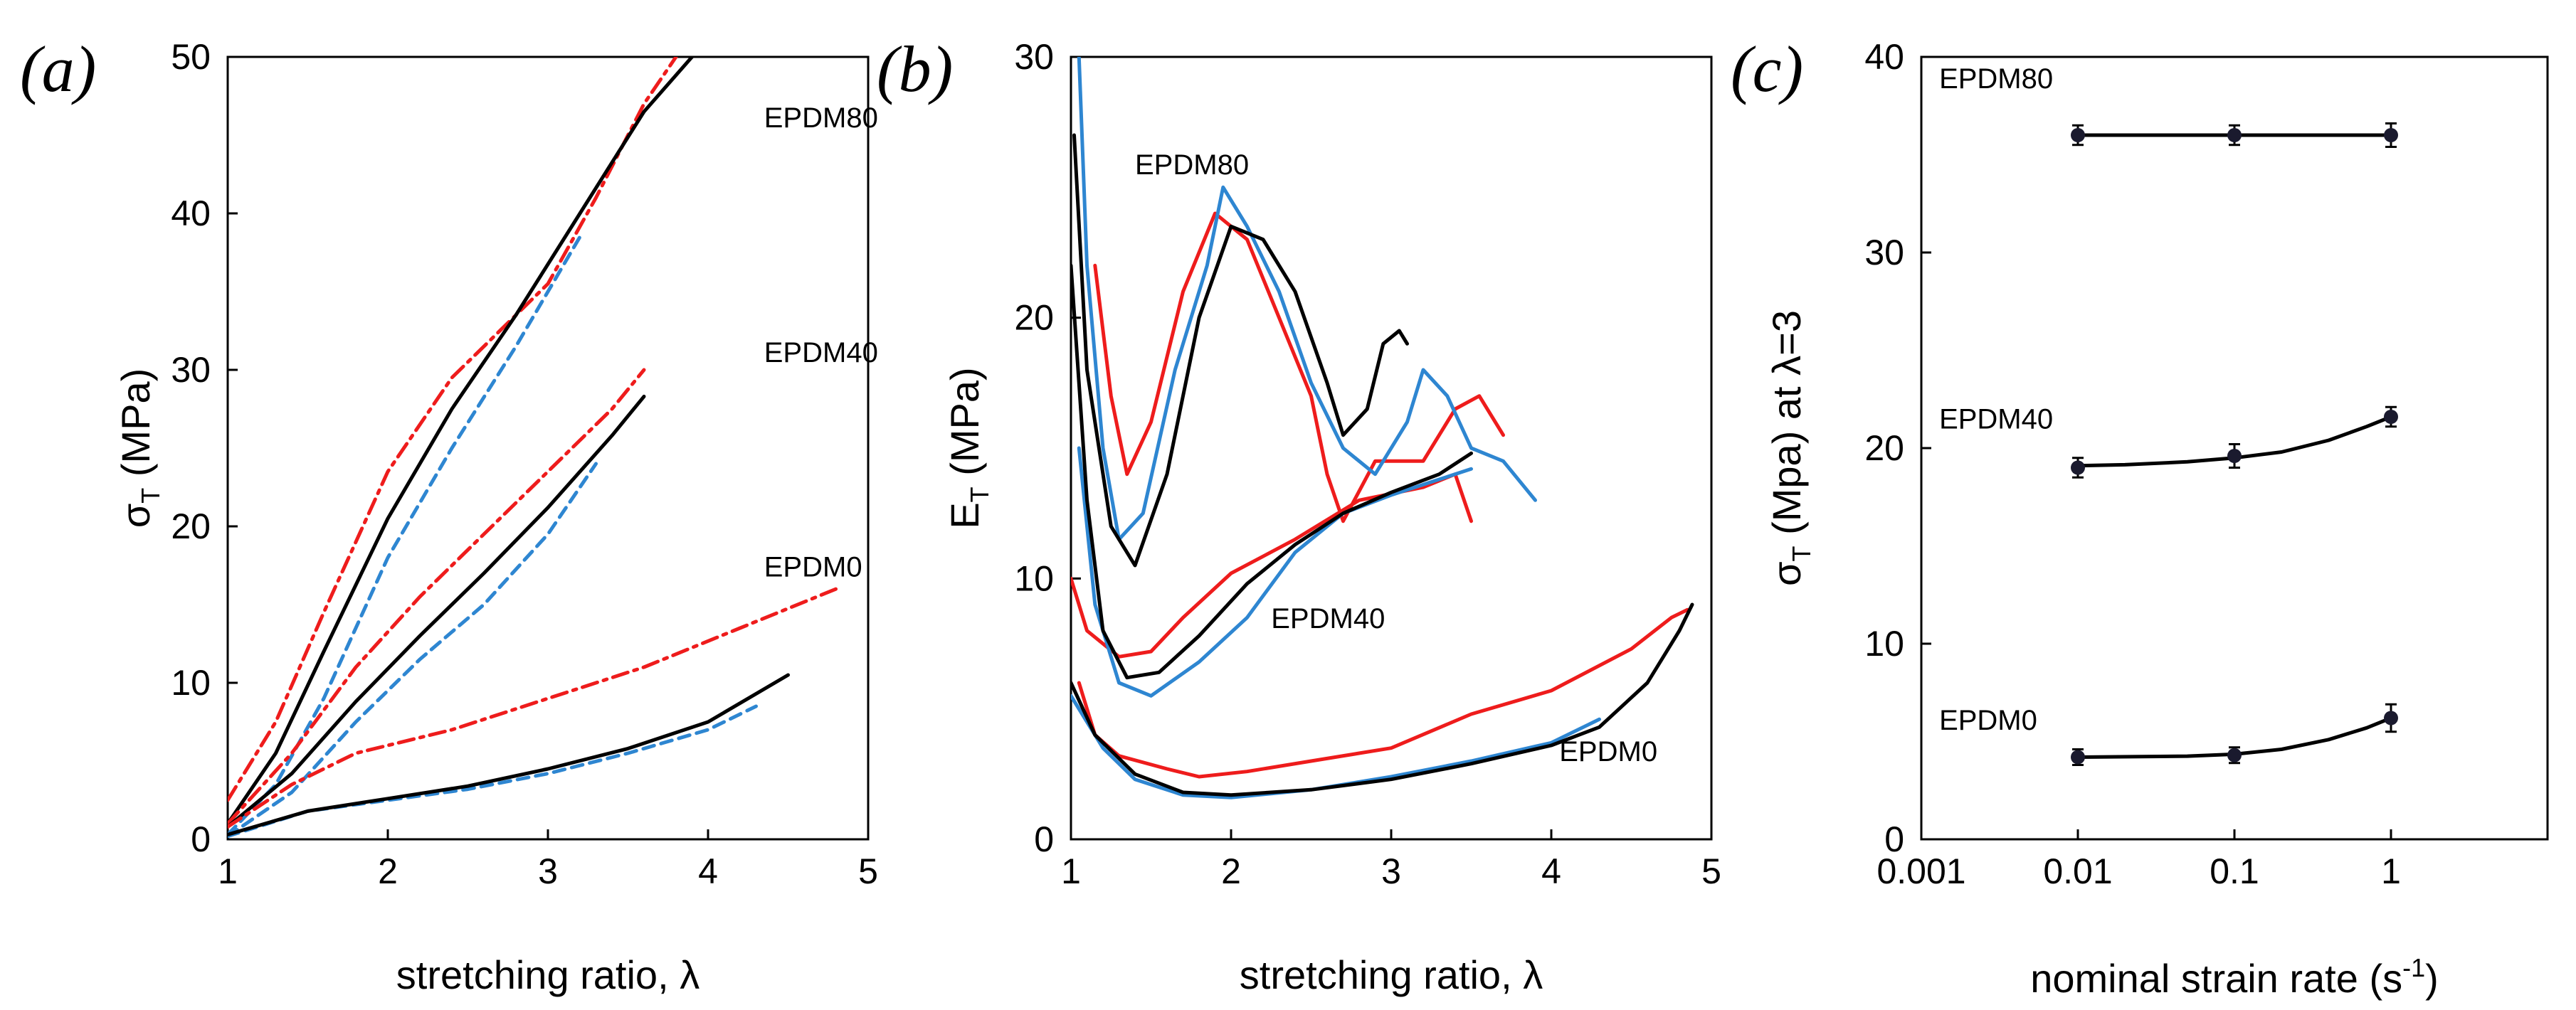  I want to click on panel-b-curve-epdm80-red, so click(1299, 367).